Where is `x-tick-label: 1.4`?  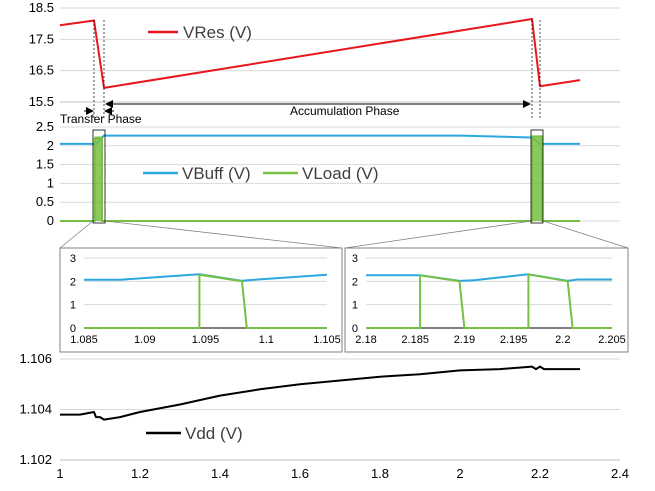
x-tick-label: 1.4 is located at coordinates (220, 473).